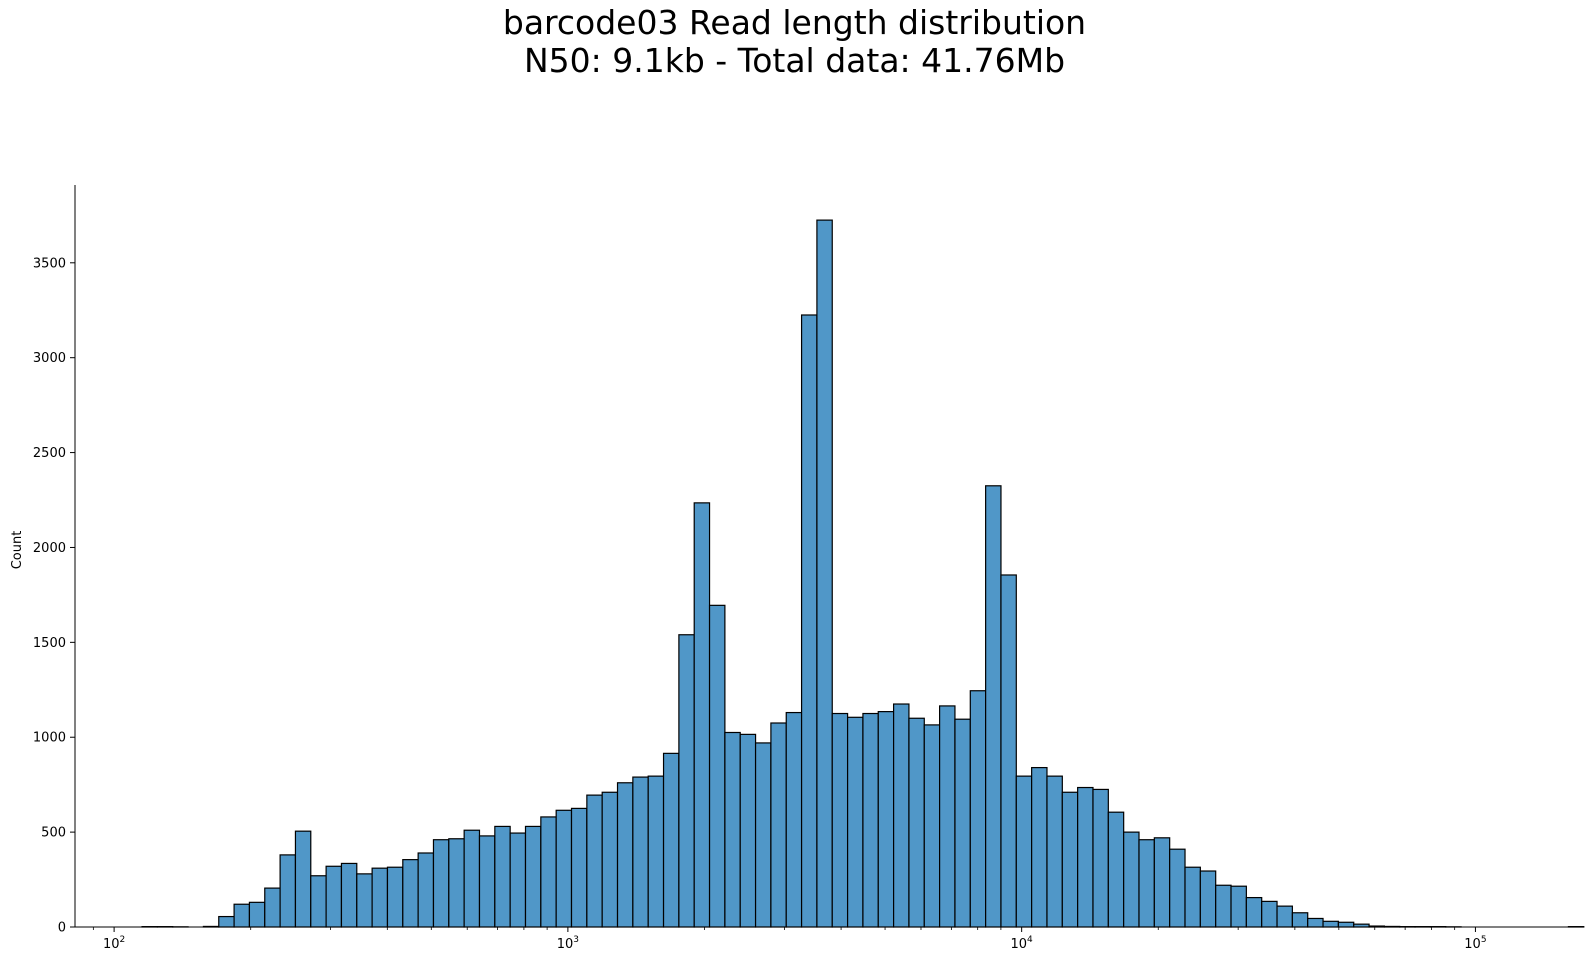 Image resolution: width=1589 pixels, height=964 pixels. What do you see at coordinates (62, 928) in the screenshot?
I see `y-tick-label: 0` at bounding box center [62, 928].